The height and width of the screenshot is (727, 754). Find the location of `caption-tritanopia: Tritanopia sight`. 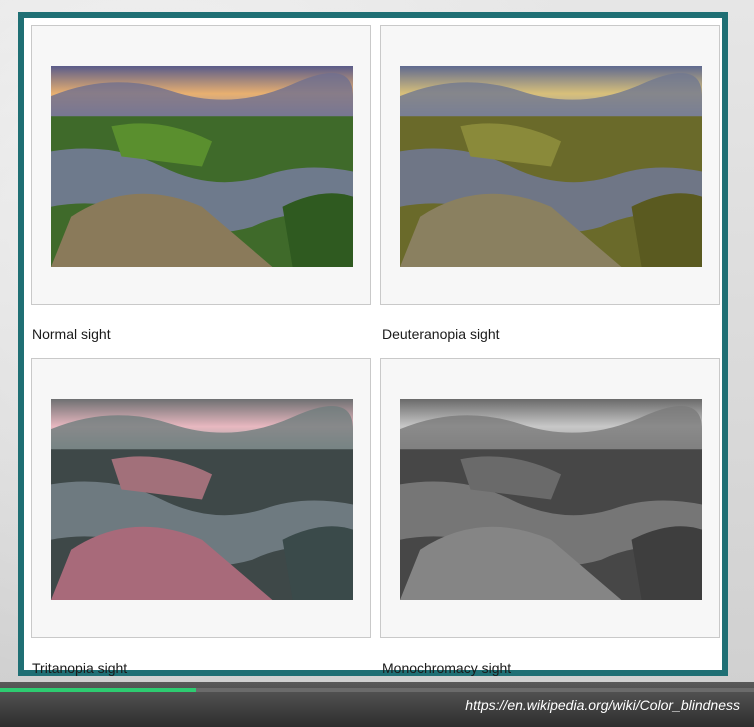

caption-tritanopia: Tritanopia sight is located at coordinates (80, 668).